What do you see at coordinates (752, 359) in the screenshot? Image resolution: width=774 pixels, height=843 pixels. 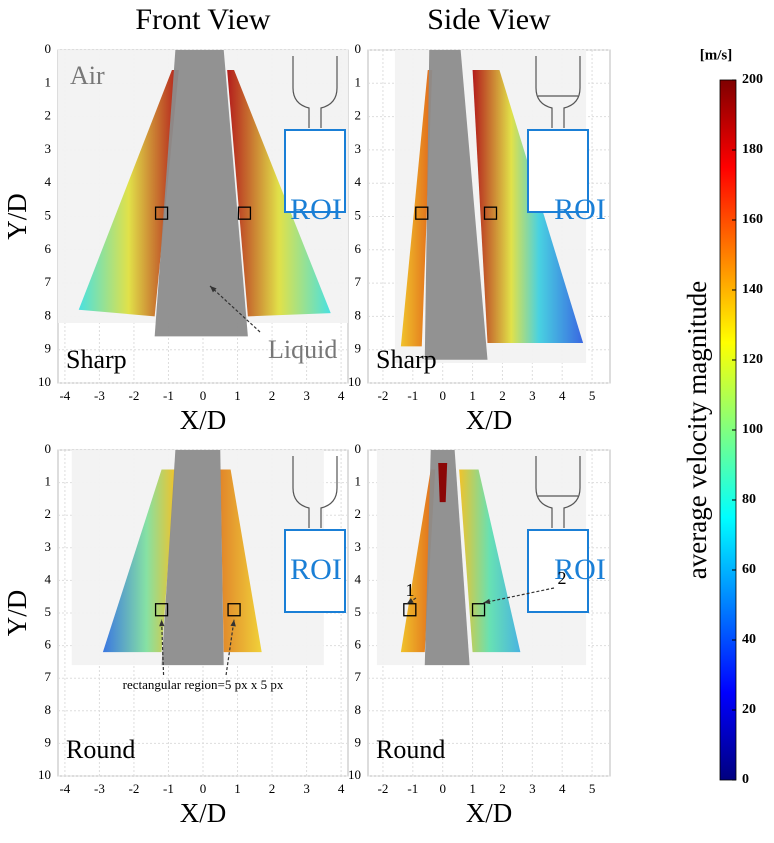 I see `colorbar-tick-label: 120` at bounding box center [752, 359].